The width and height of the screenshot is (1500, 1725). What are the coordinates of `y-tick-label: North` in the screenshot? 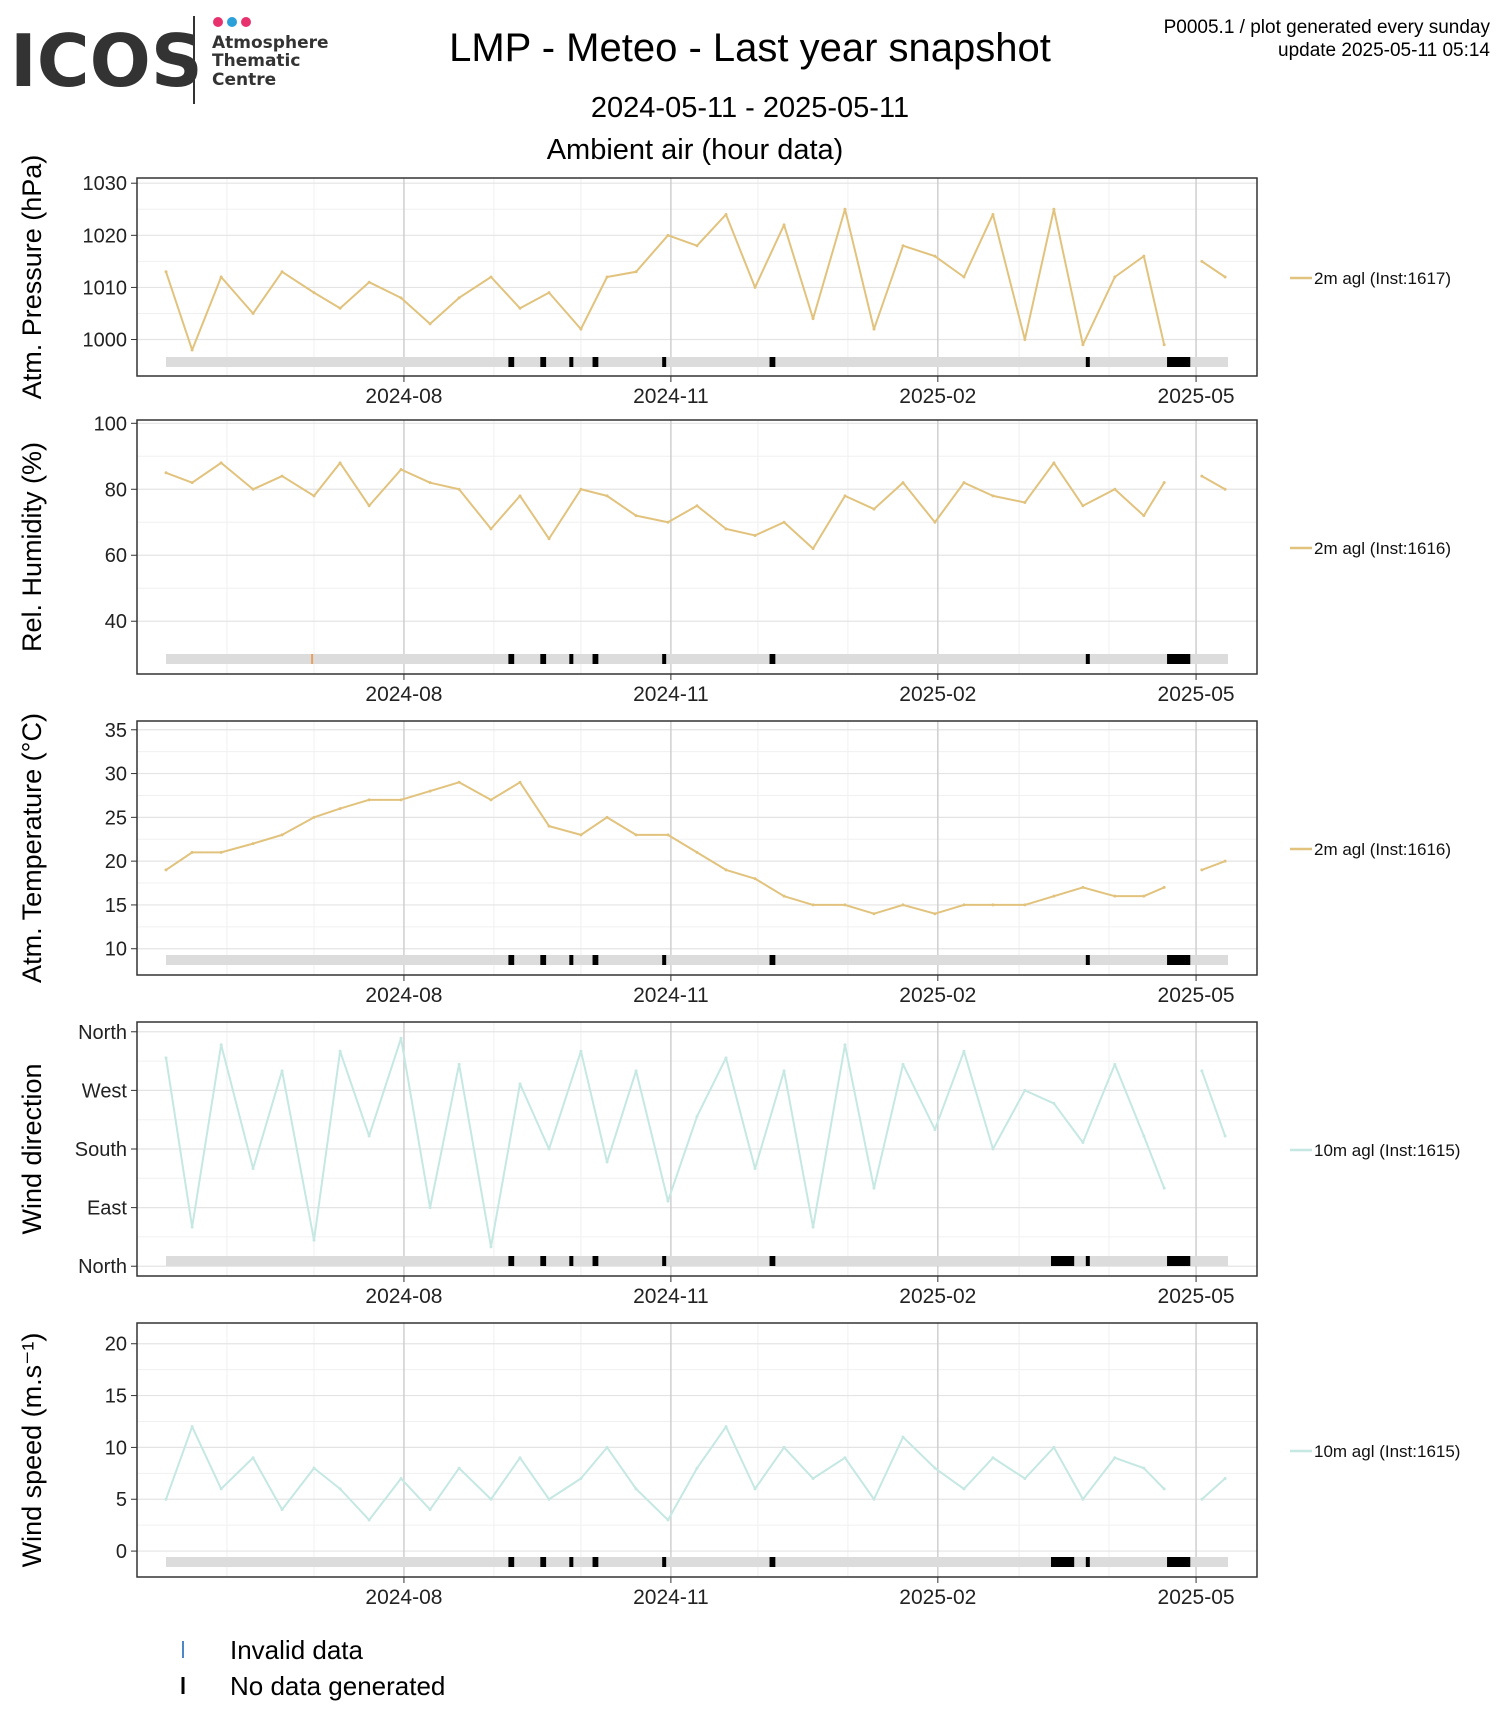 It's located at (102, 1267).